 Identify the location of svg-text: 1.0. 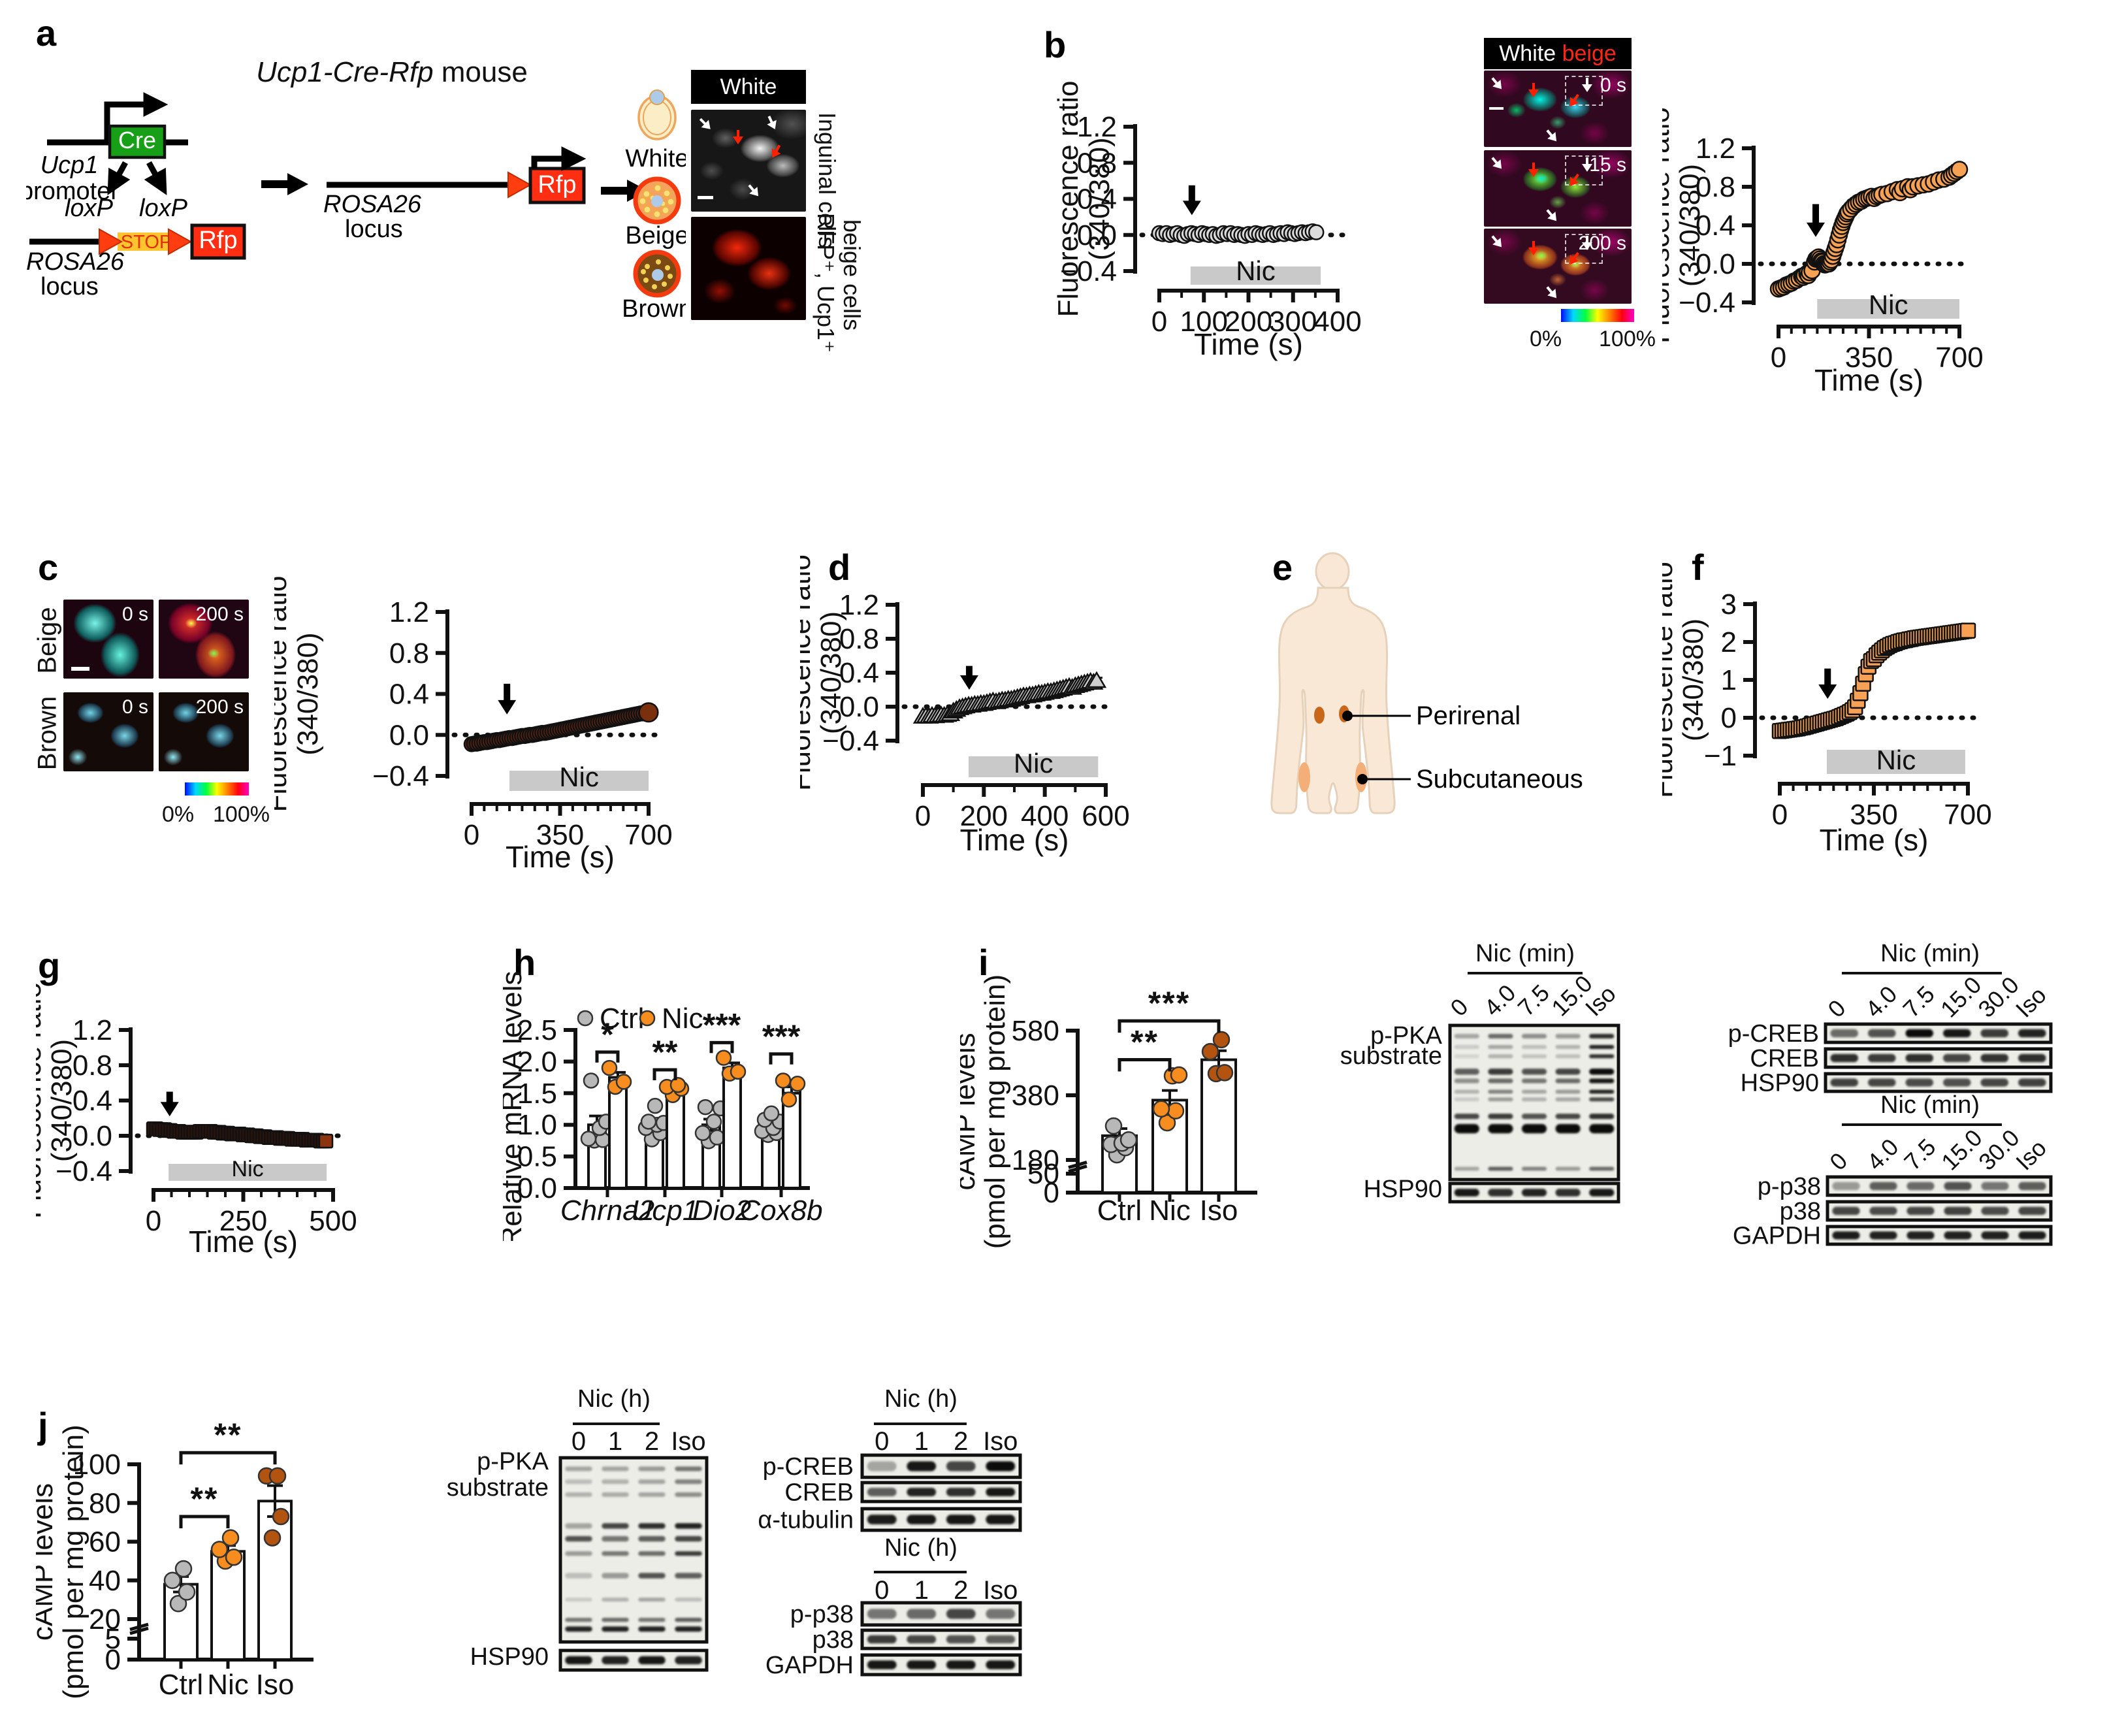
(537, 1125).